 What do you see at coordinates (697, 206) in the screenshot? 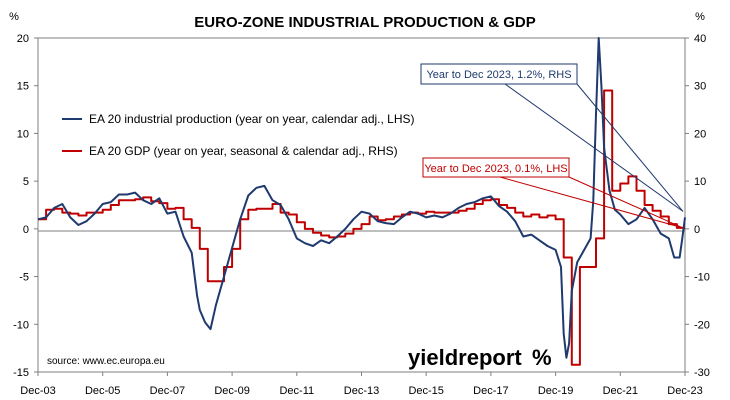
I see `right-axis: 40 30 20 10 0 -10 -20 -30` at bounding box center [697, 206].